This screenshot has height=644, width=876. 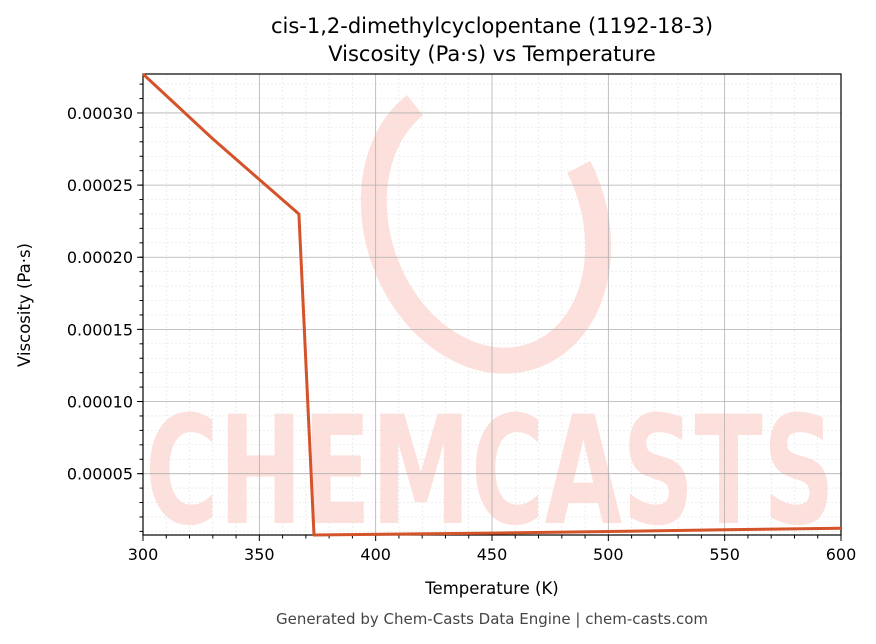 I want to click on y-tick-label: 0.00025, so click(x=100, y=185).